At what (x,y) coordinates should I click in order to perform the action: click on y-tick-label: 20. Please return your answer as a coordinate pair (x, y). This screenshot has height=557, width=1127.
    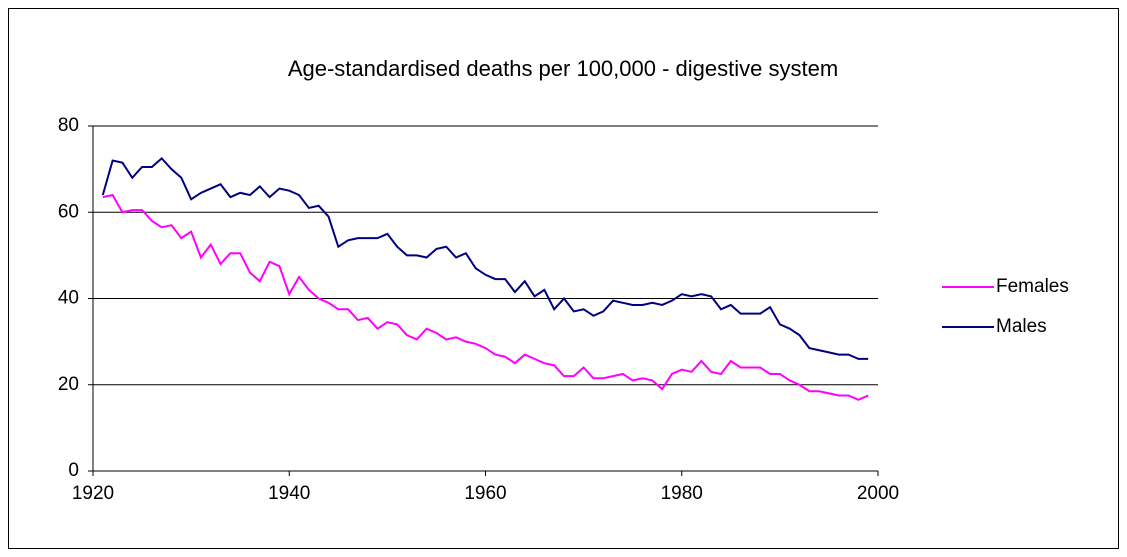
    Looking at the image, I should click on (68, 384).